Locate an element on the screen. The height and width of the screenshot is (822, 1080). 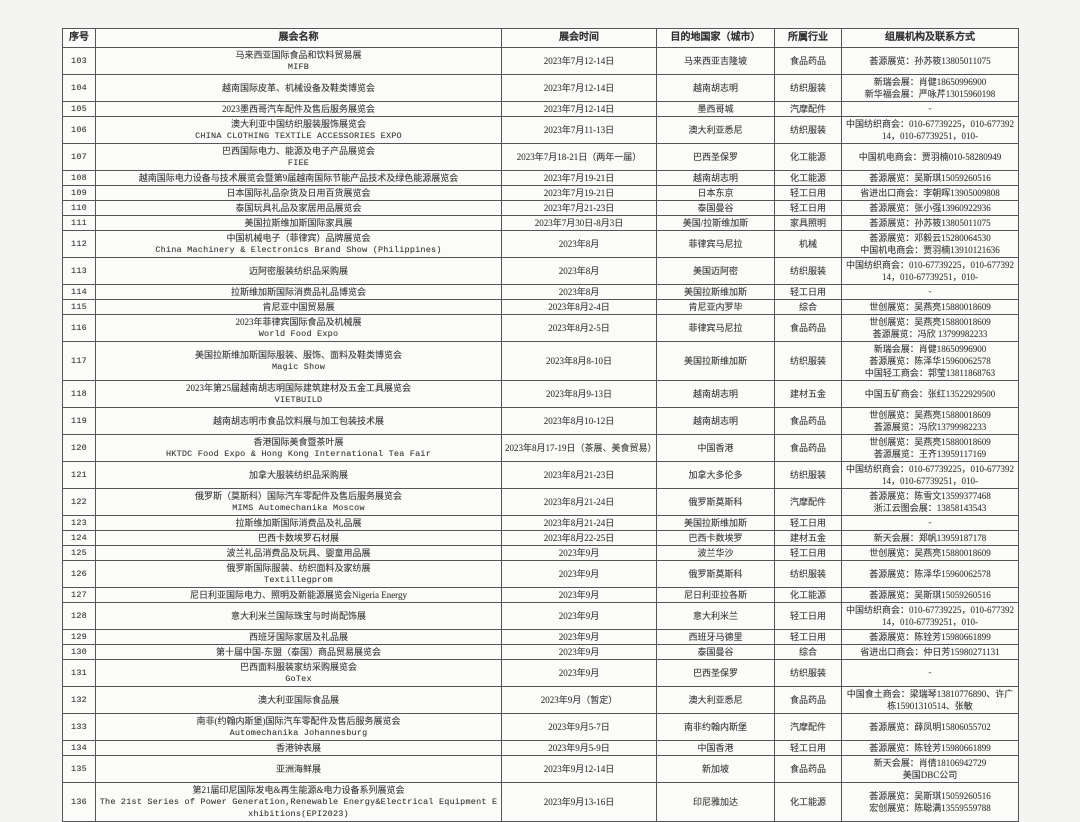
exhibition-name-line: 美国拉斯维加斯国际服装、服饰、面料及鞋类博览会 is located at coordinates (298, 355).